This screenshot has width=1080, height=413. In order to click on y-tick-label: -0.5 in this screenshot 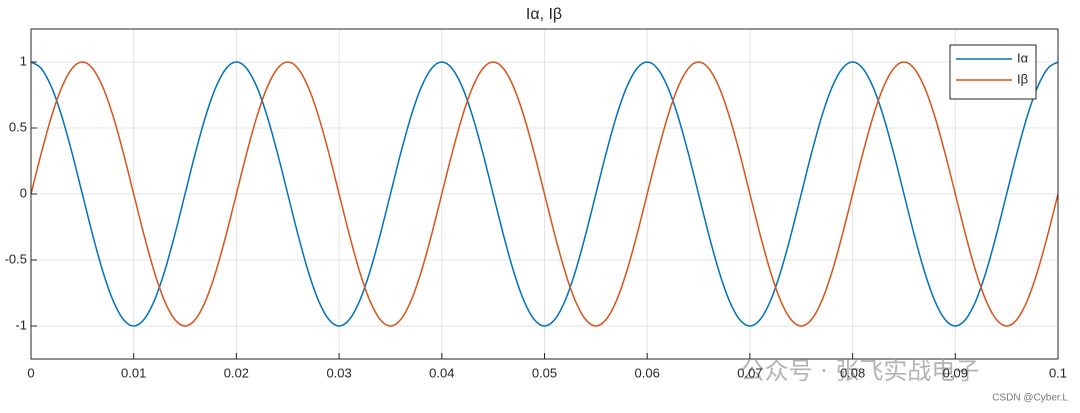, I will do `click(16, 258)`.